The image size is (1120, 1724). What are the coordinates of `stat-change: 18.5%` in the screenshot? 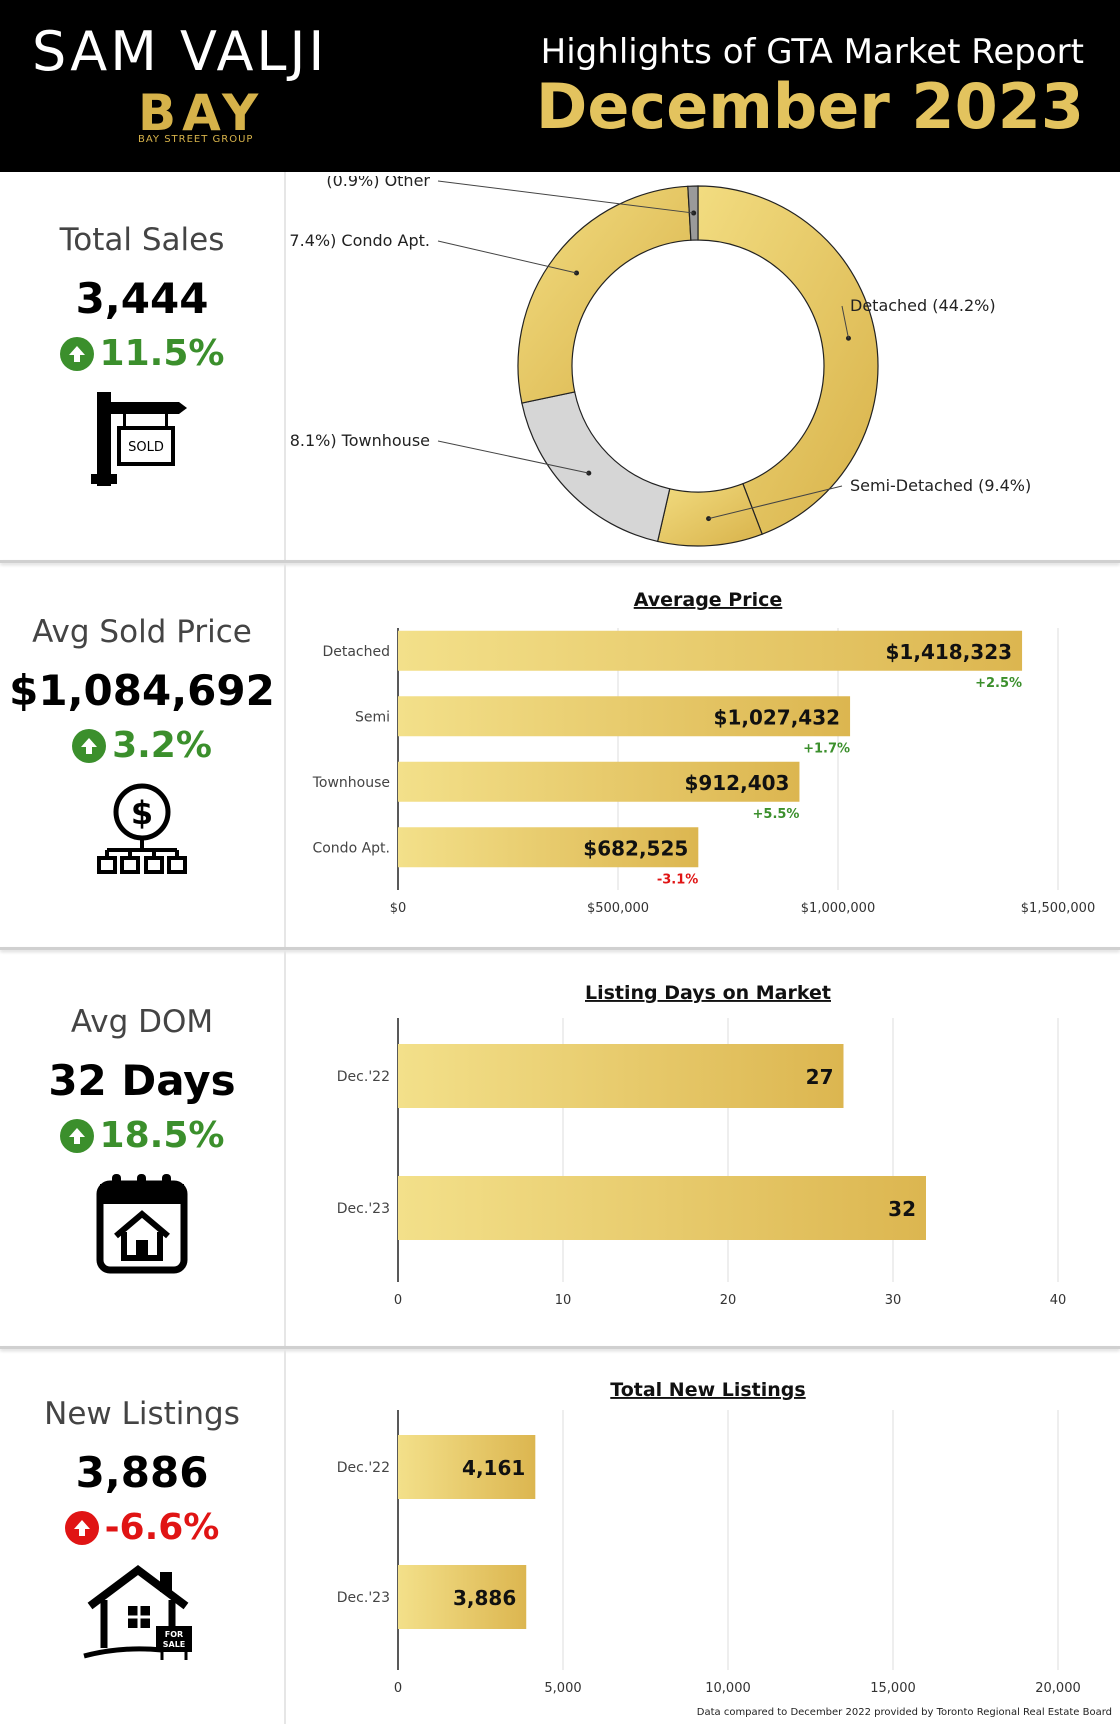 It's located at (142, 1135).